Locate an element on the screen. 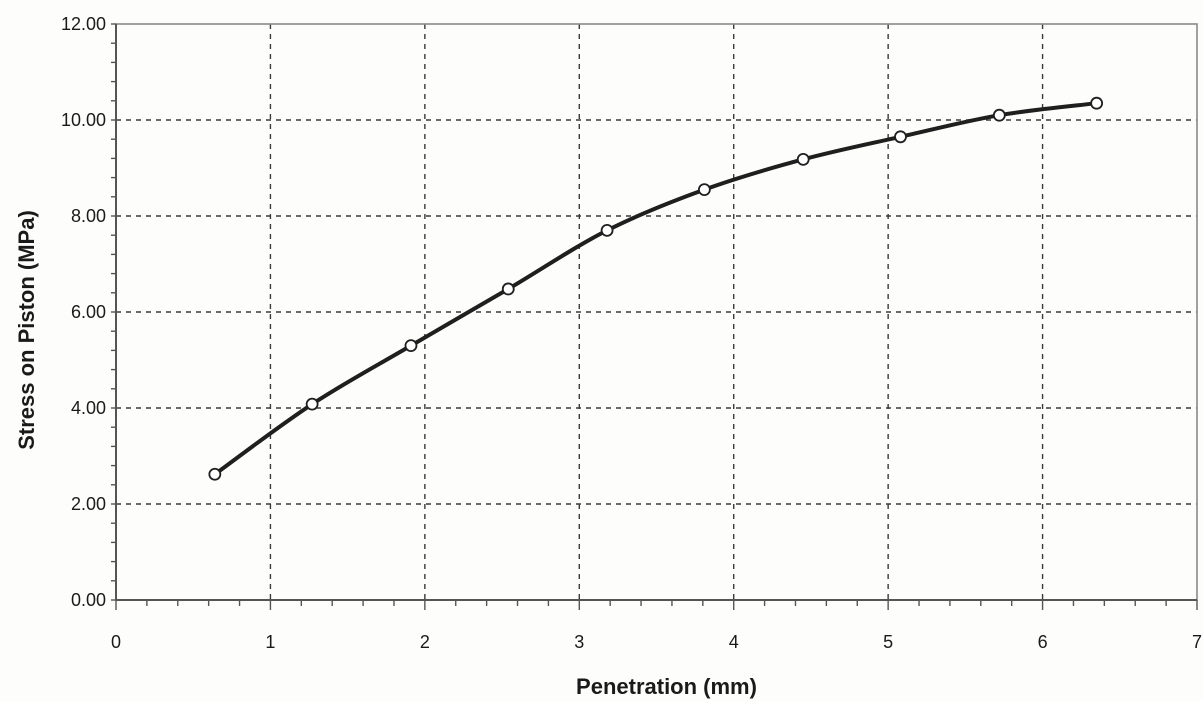  x-tick-label: 7 is located at coordinates (1197, 642).